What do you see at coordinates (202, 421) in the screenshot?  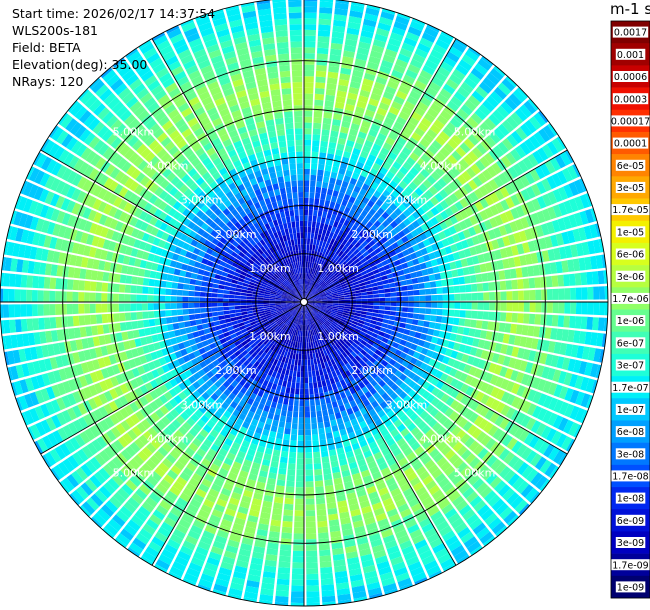 I see `ray` at bounding box center [202, 421].